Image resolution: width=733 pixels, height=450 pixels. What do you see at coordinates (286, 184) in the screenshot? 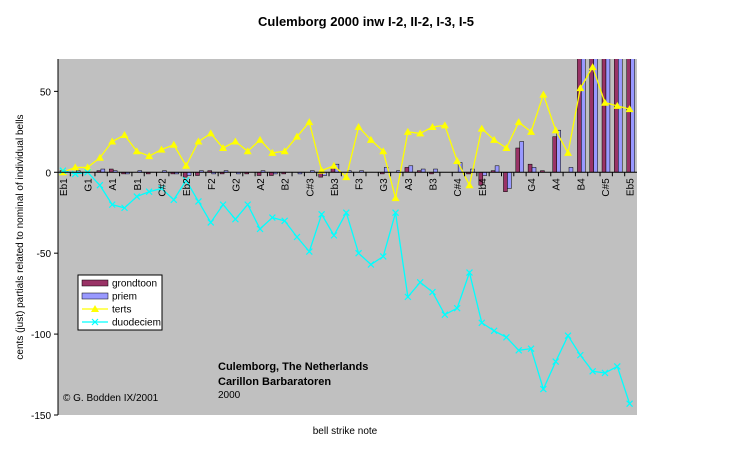
I see `x-tick-label: B2` at bounding box center [286, 184].